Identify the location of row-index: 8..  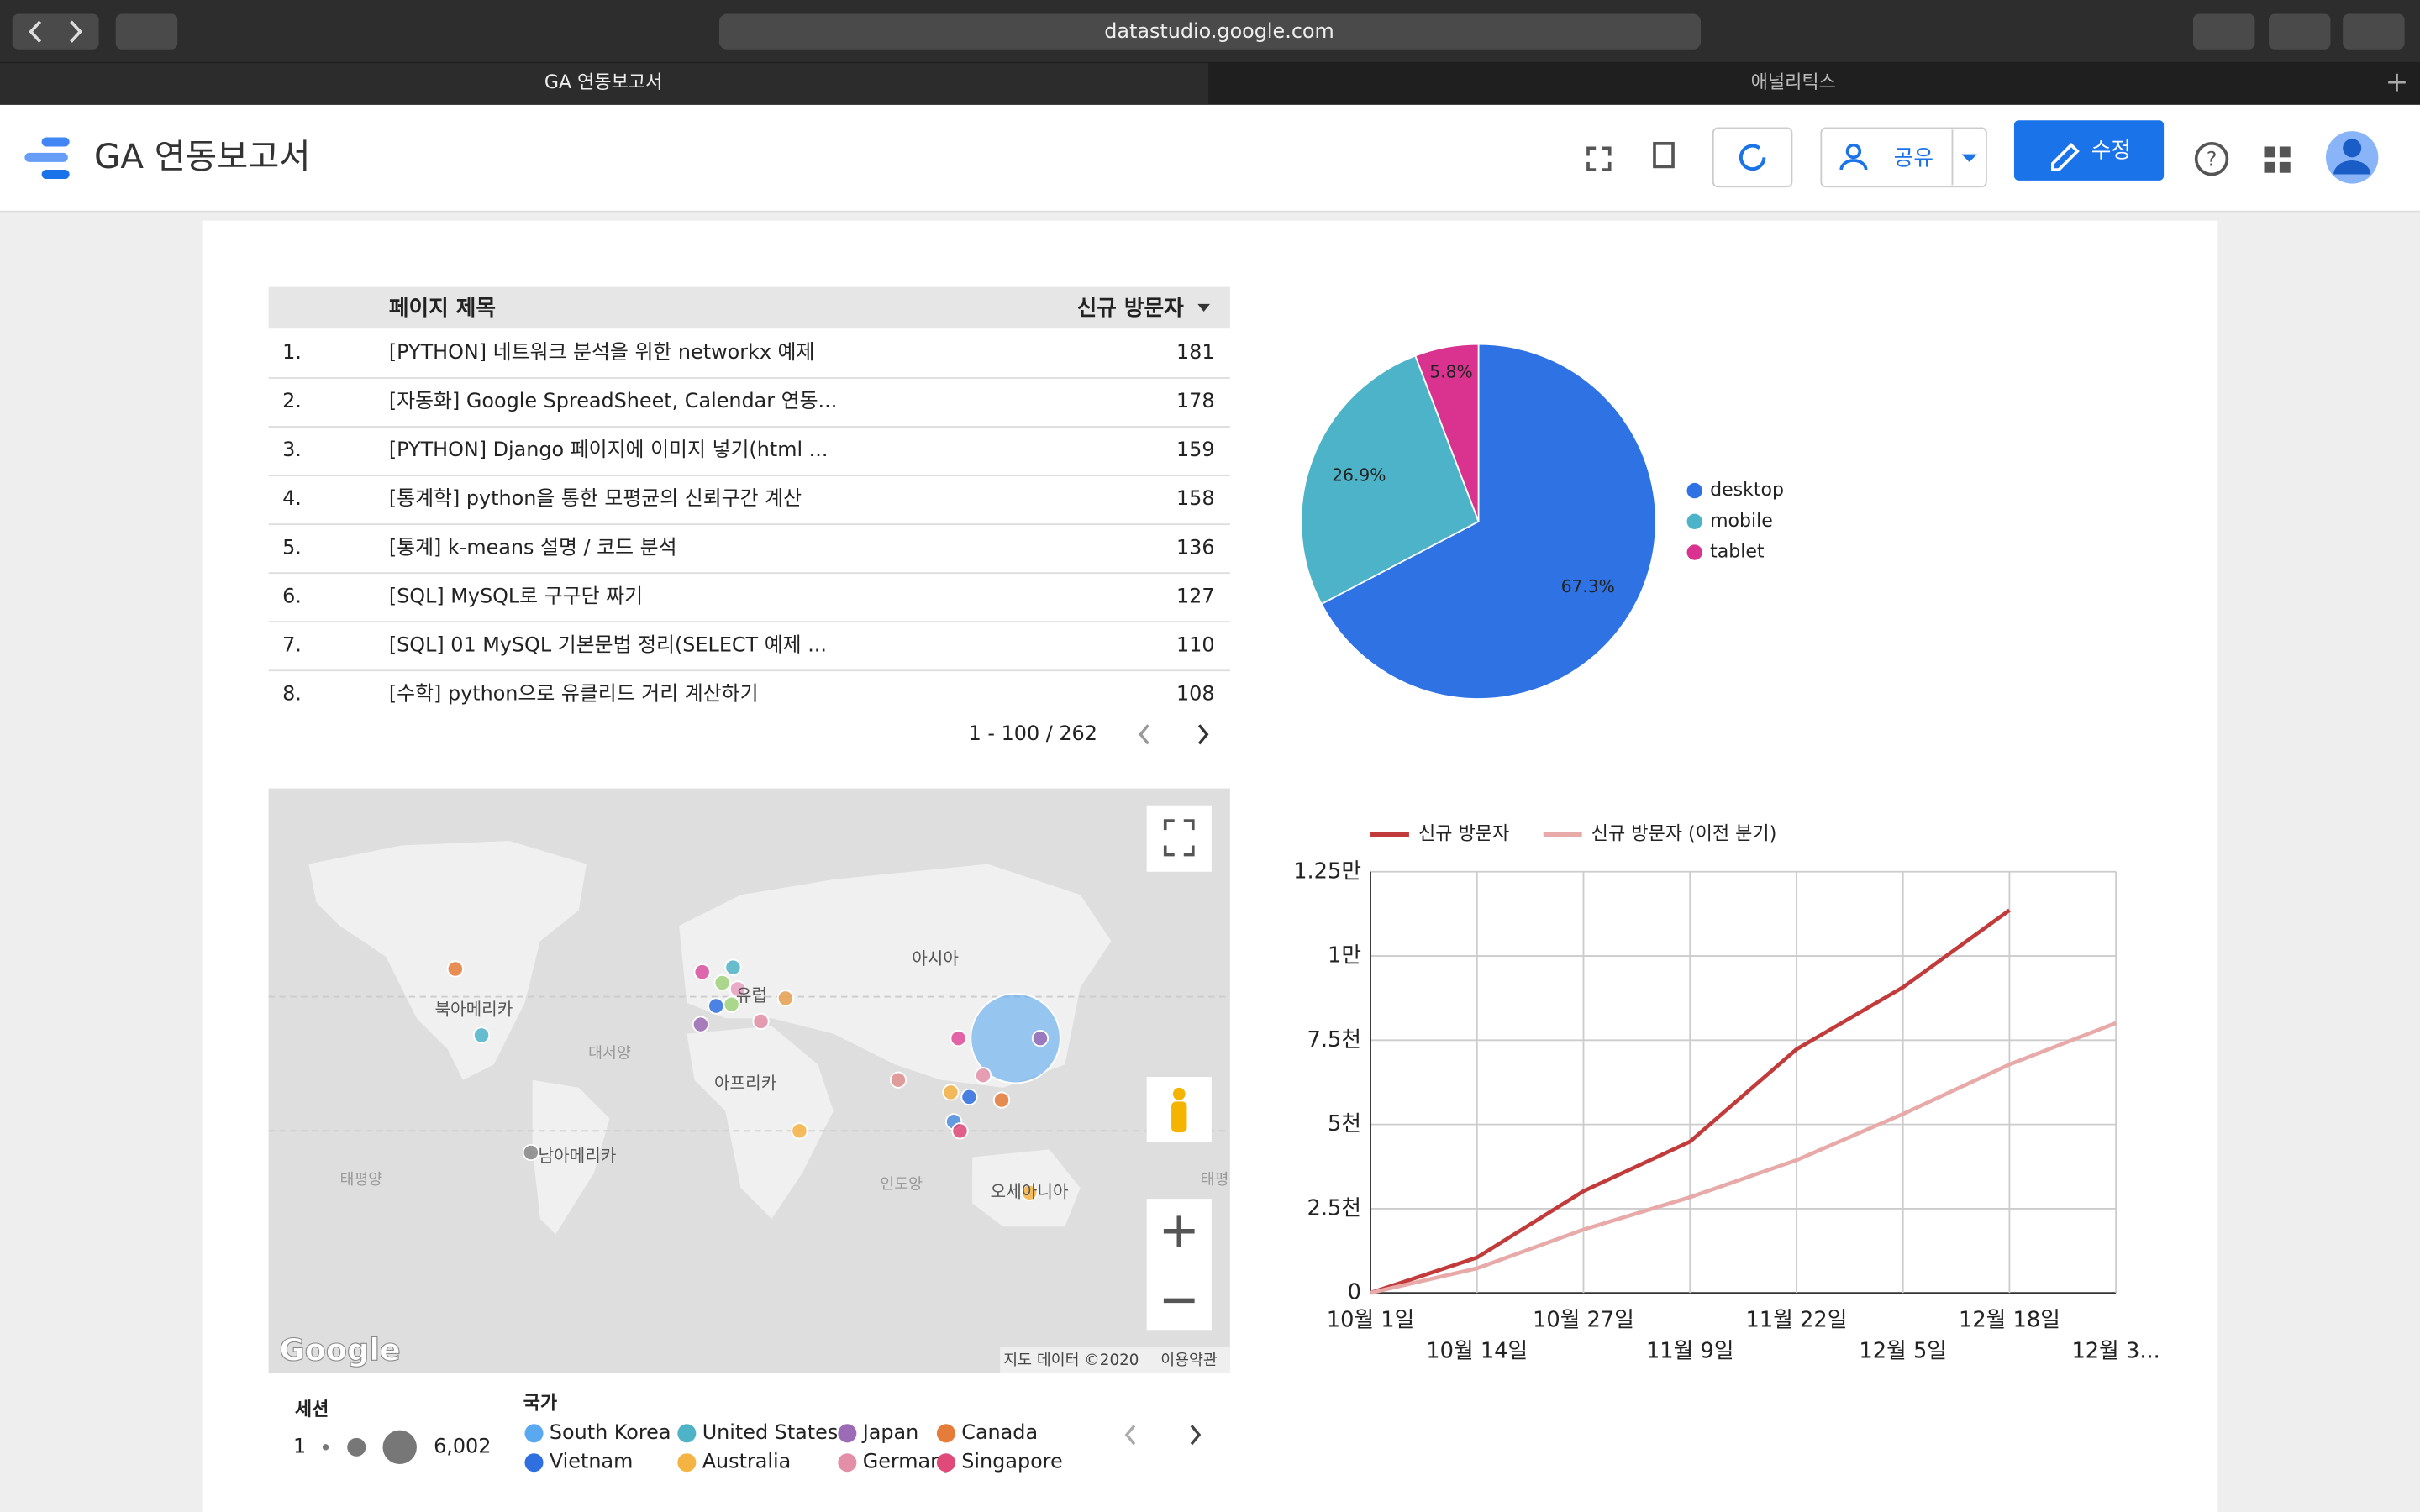
(292, 693).